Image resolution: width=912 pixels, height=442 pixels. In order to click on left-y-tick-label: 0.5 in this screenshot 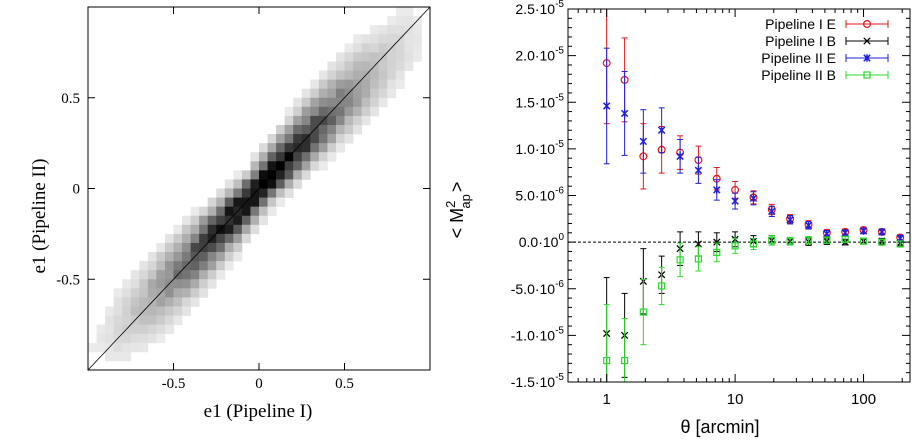, I will do `click(70, 99)`.